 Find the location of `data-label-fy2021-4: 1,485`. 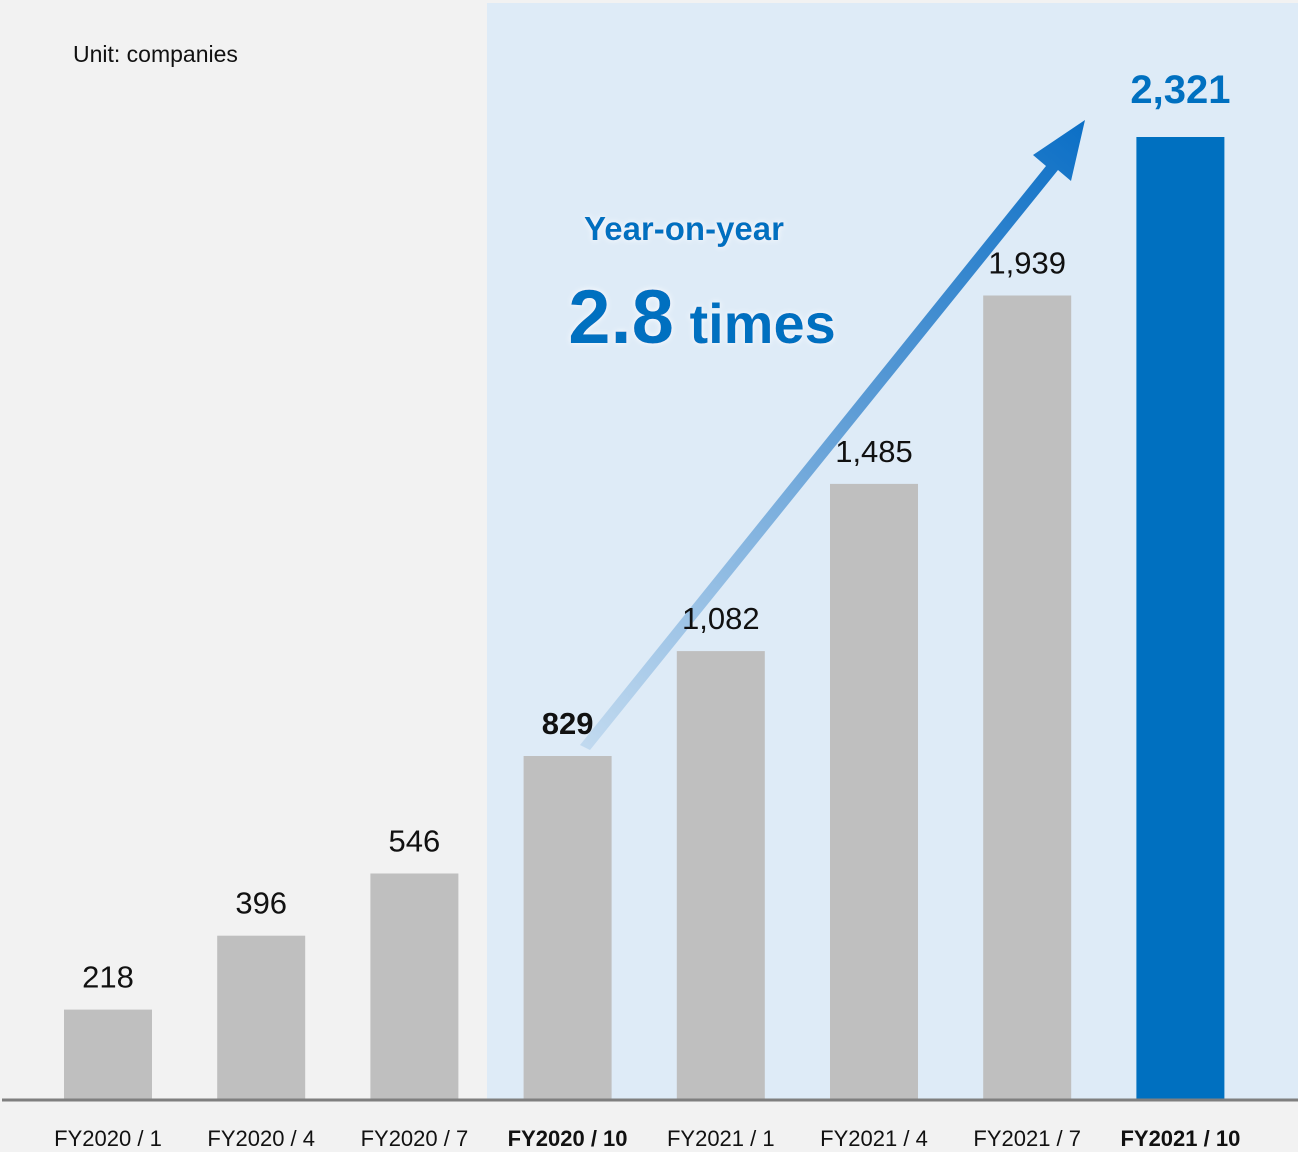

data-label-fy2021-4: 1,485 is located at coordinates (874, 451).